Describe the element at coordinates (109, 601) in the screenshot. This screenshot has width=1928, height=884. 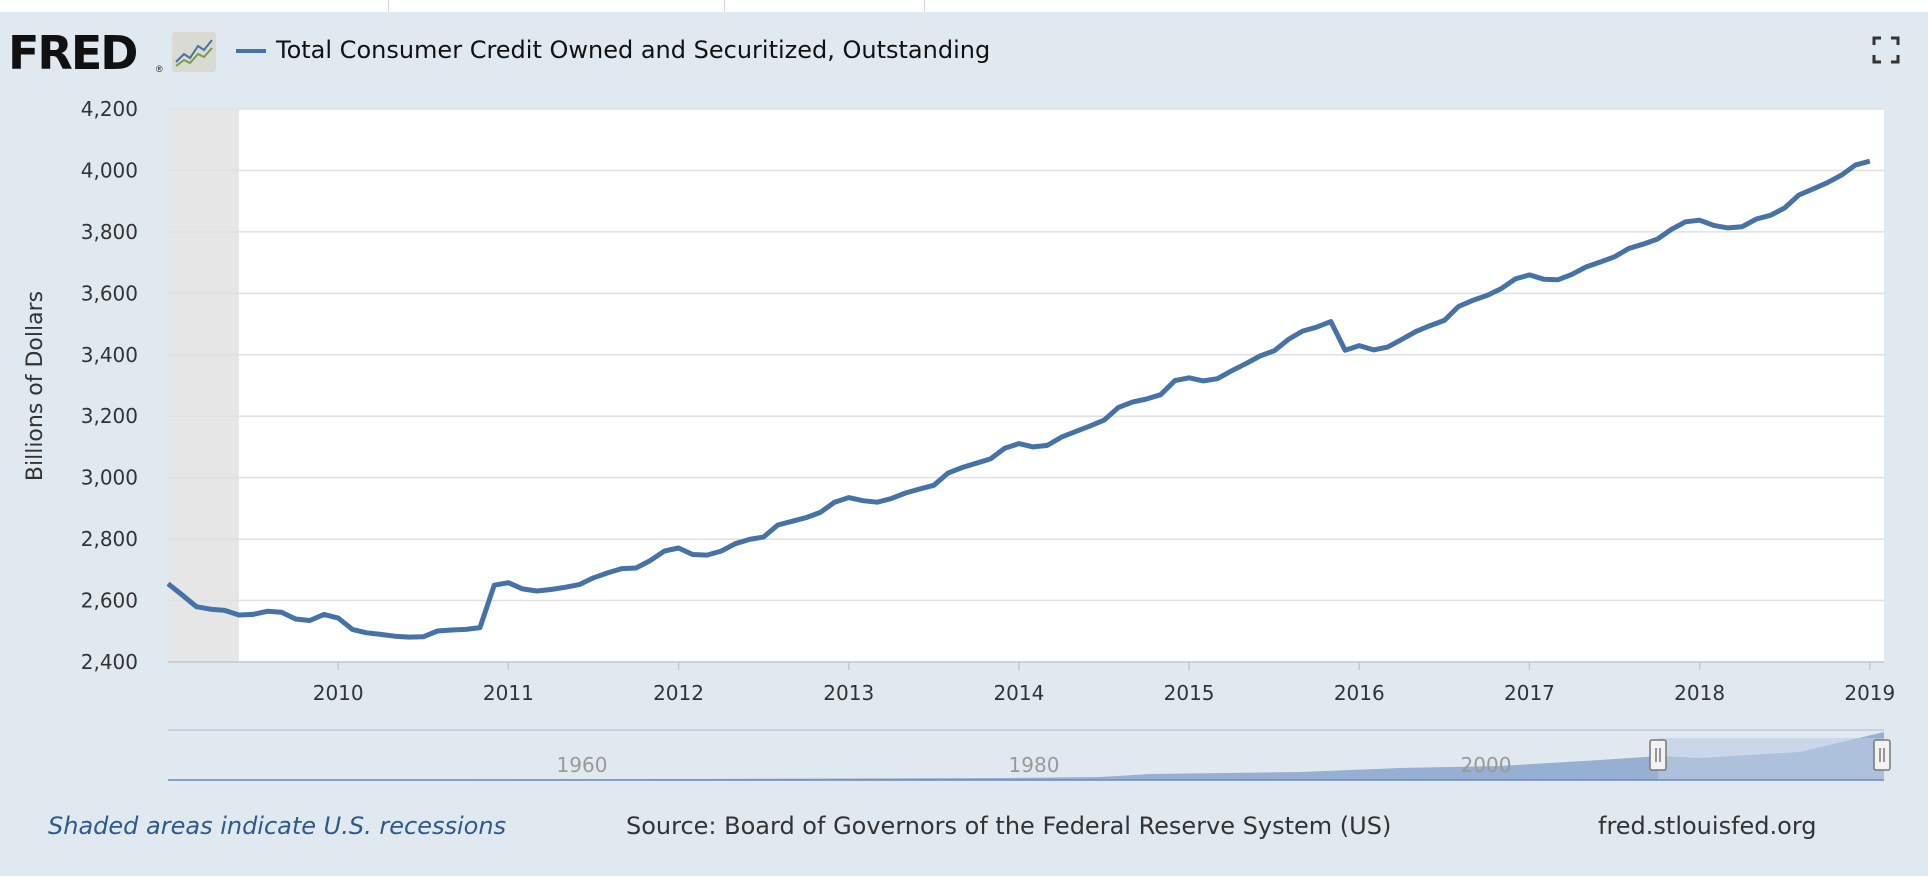
I see `y-tick-label: 2,600` at that location.